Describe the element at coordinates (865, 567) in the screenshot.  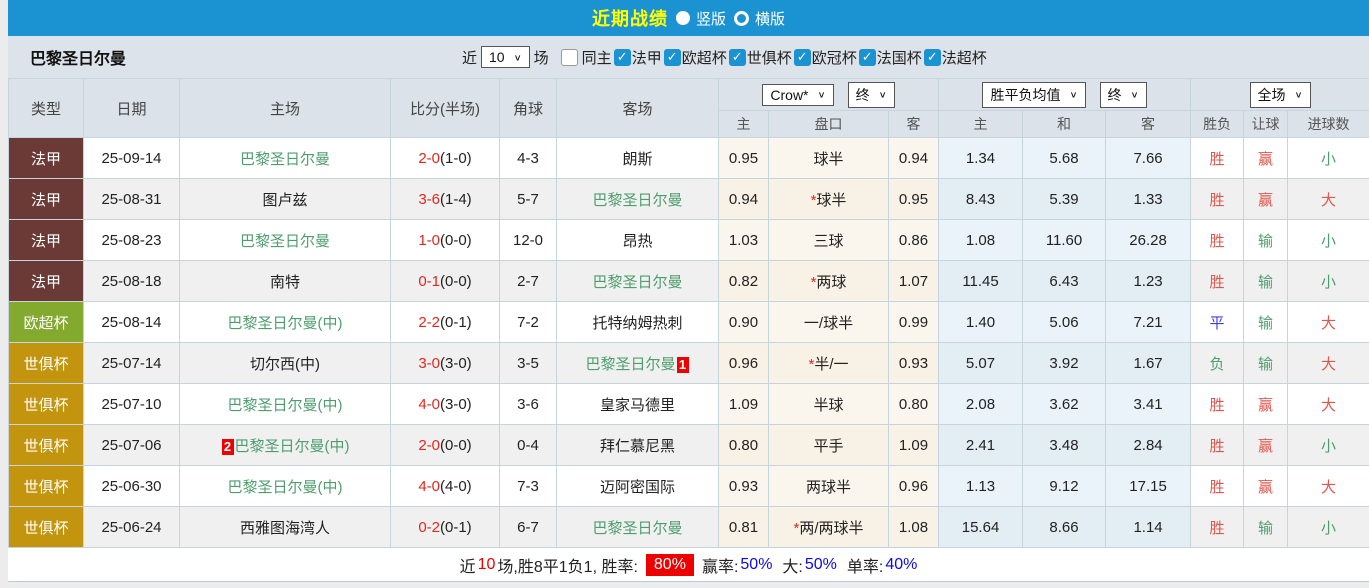
I see `single-label: 单率:` at that location.